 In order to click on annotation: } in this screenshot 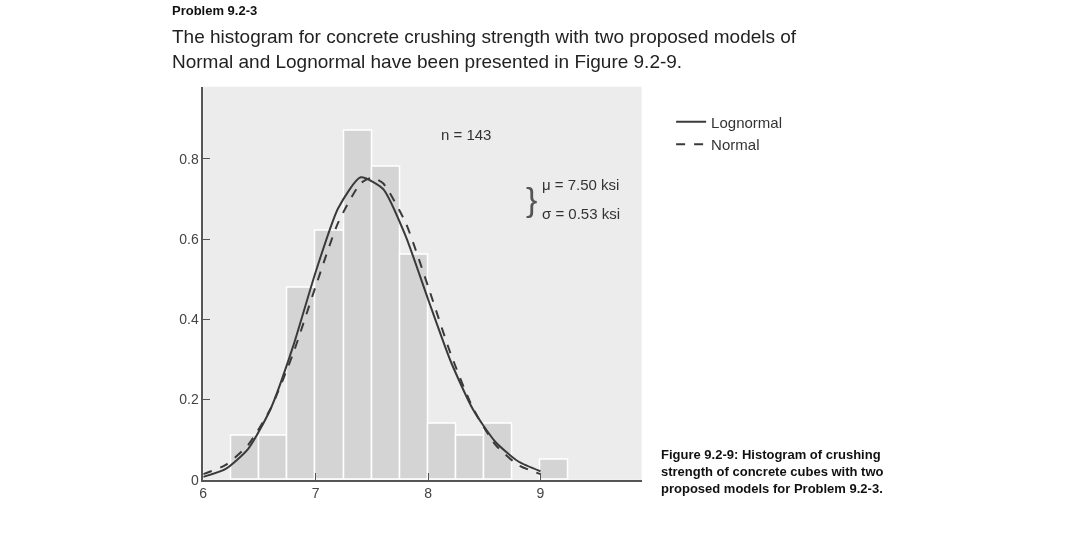, I will do `click(532, 199)`.